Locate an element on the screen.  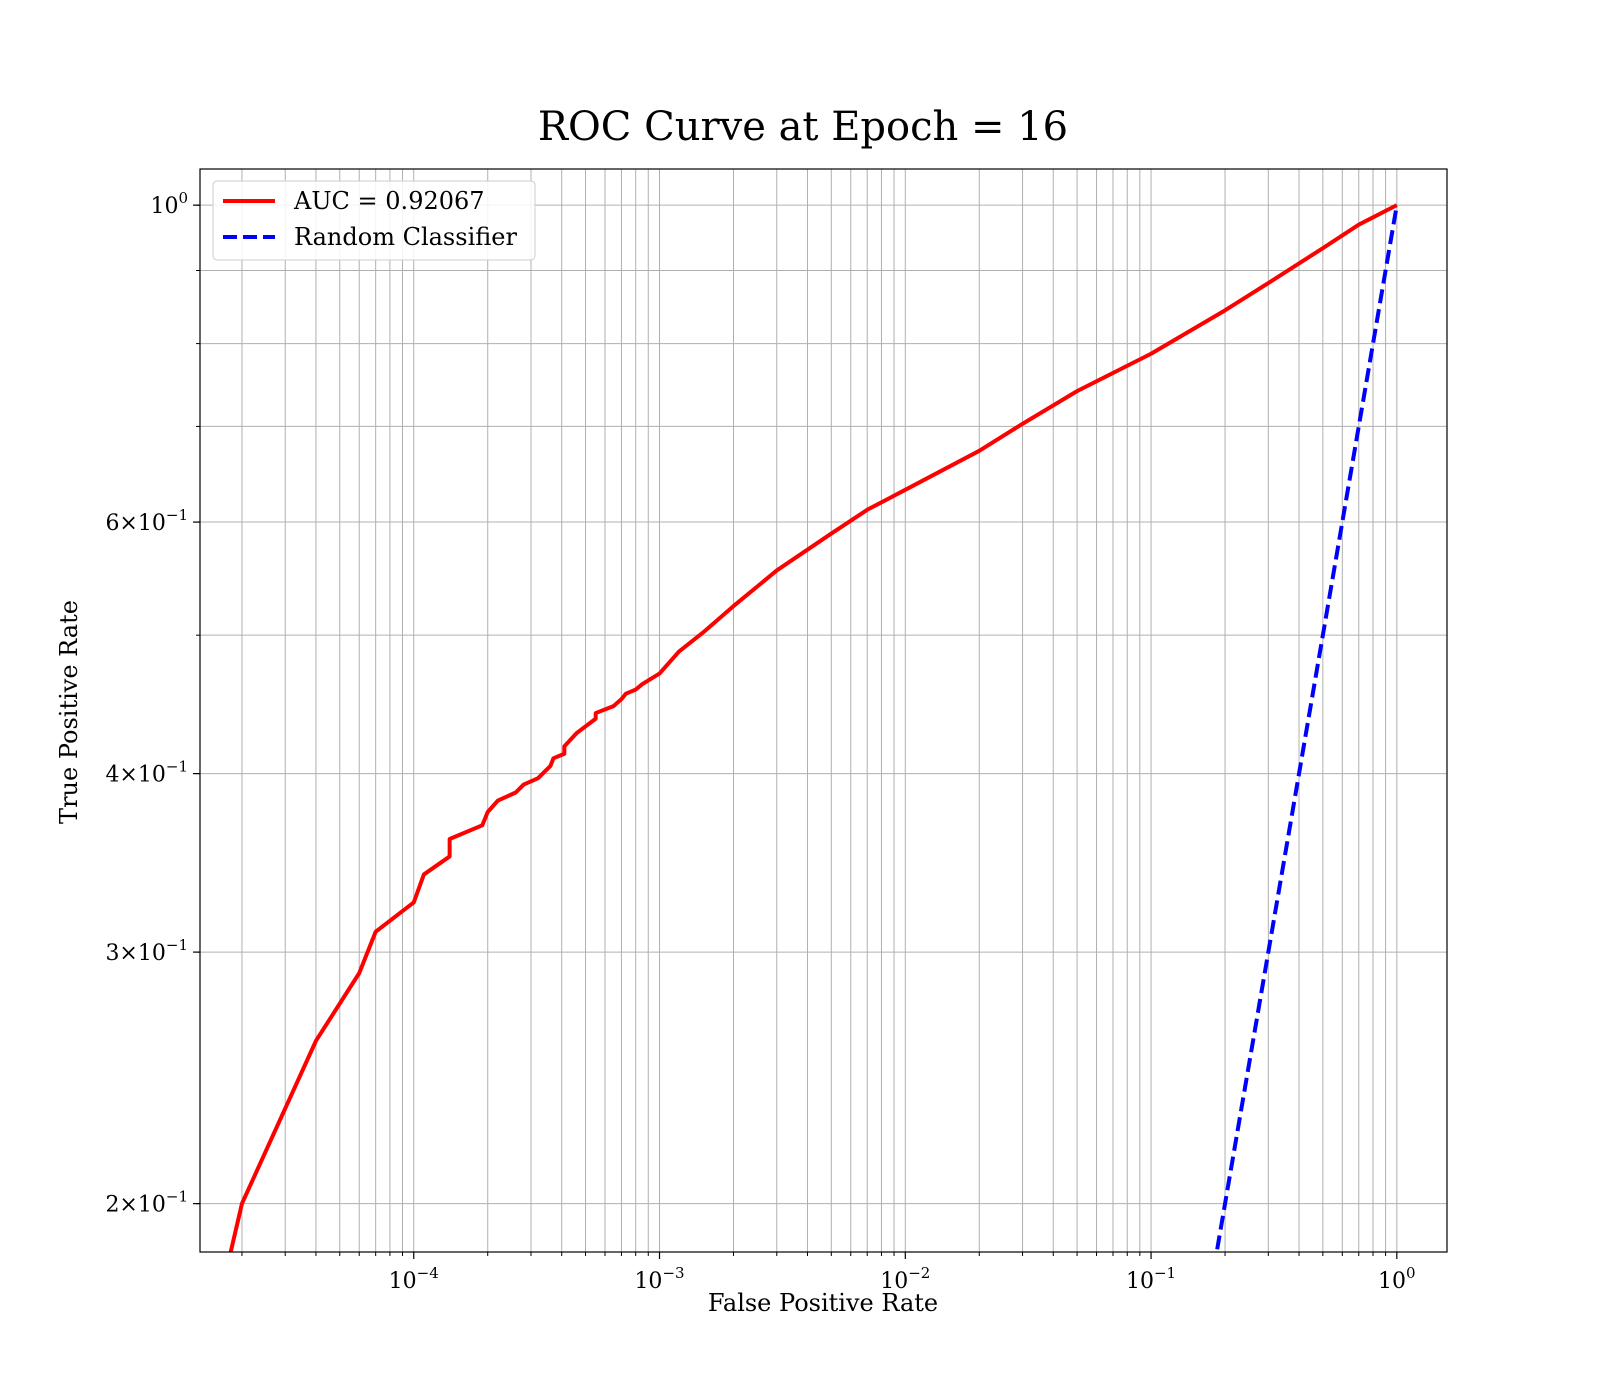
y-tick-label: 6×10⁻¹ is located at coordinates (146, 521).